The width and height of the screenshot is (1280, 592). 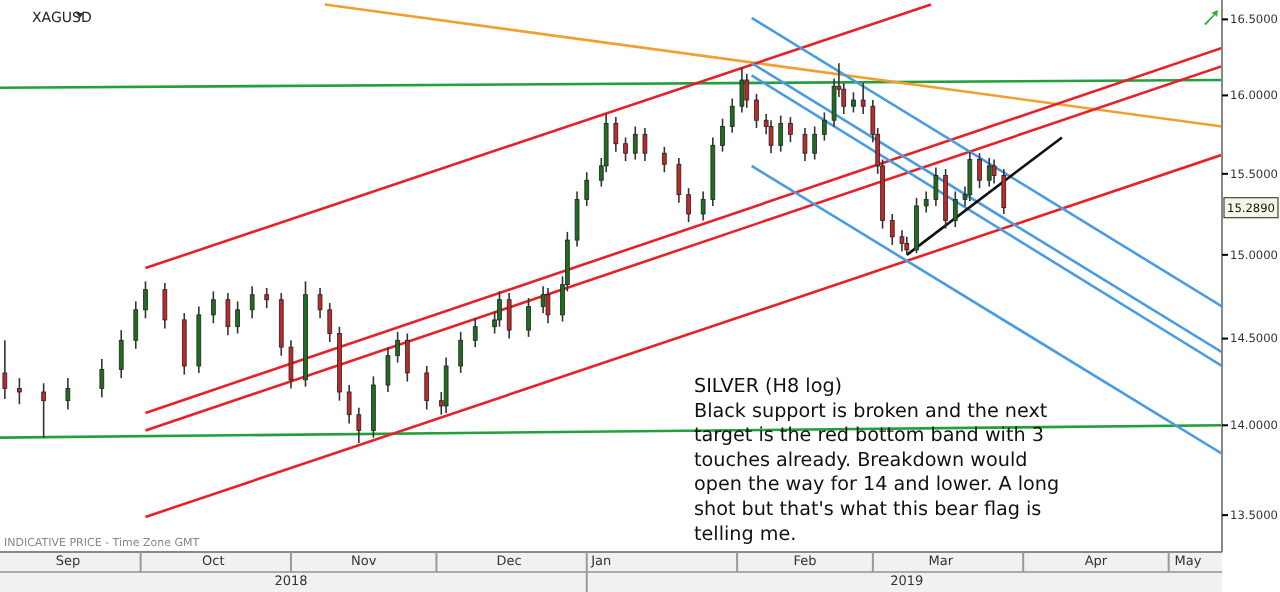 What do you see at coordinates (768, 387) in the screenshot?
I see `annotation: SILVER (H8 log)` at bounding box center [768, 387].